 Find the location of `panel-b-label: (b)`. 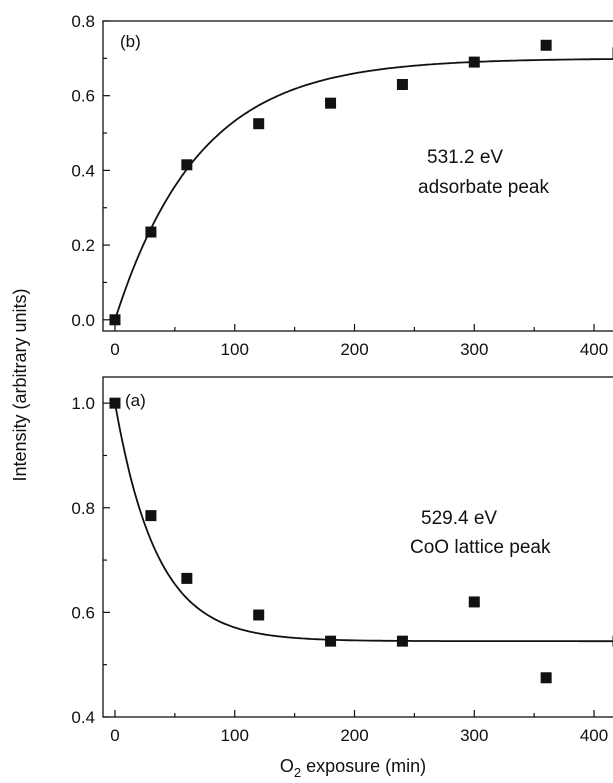

panel-b-label: (b) is located at coordinates (130, 41).